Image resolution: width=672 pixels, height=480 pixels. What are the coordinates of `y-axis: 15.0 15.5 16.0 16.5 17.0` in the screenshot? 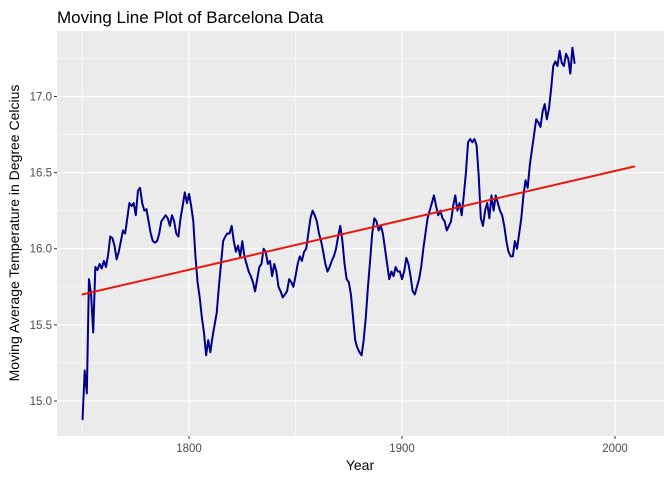 It's located at (43, 249).